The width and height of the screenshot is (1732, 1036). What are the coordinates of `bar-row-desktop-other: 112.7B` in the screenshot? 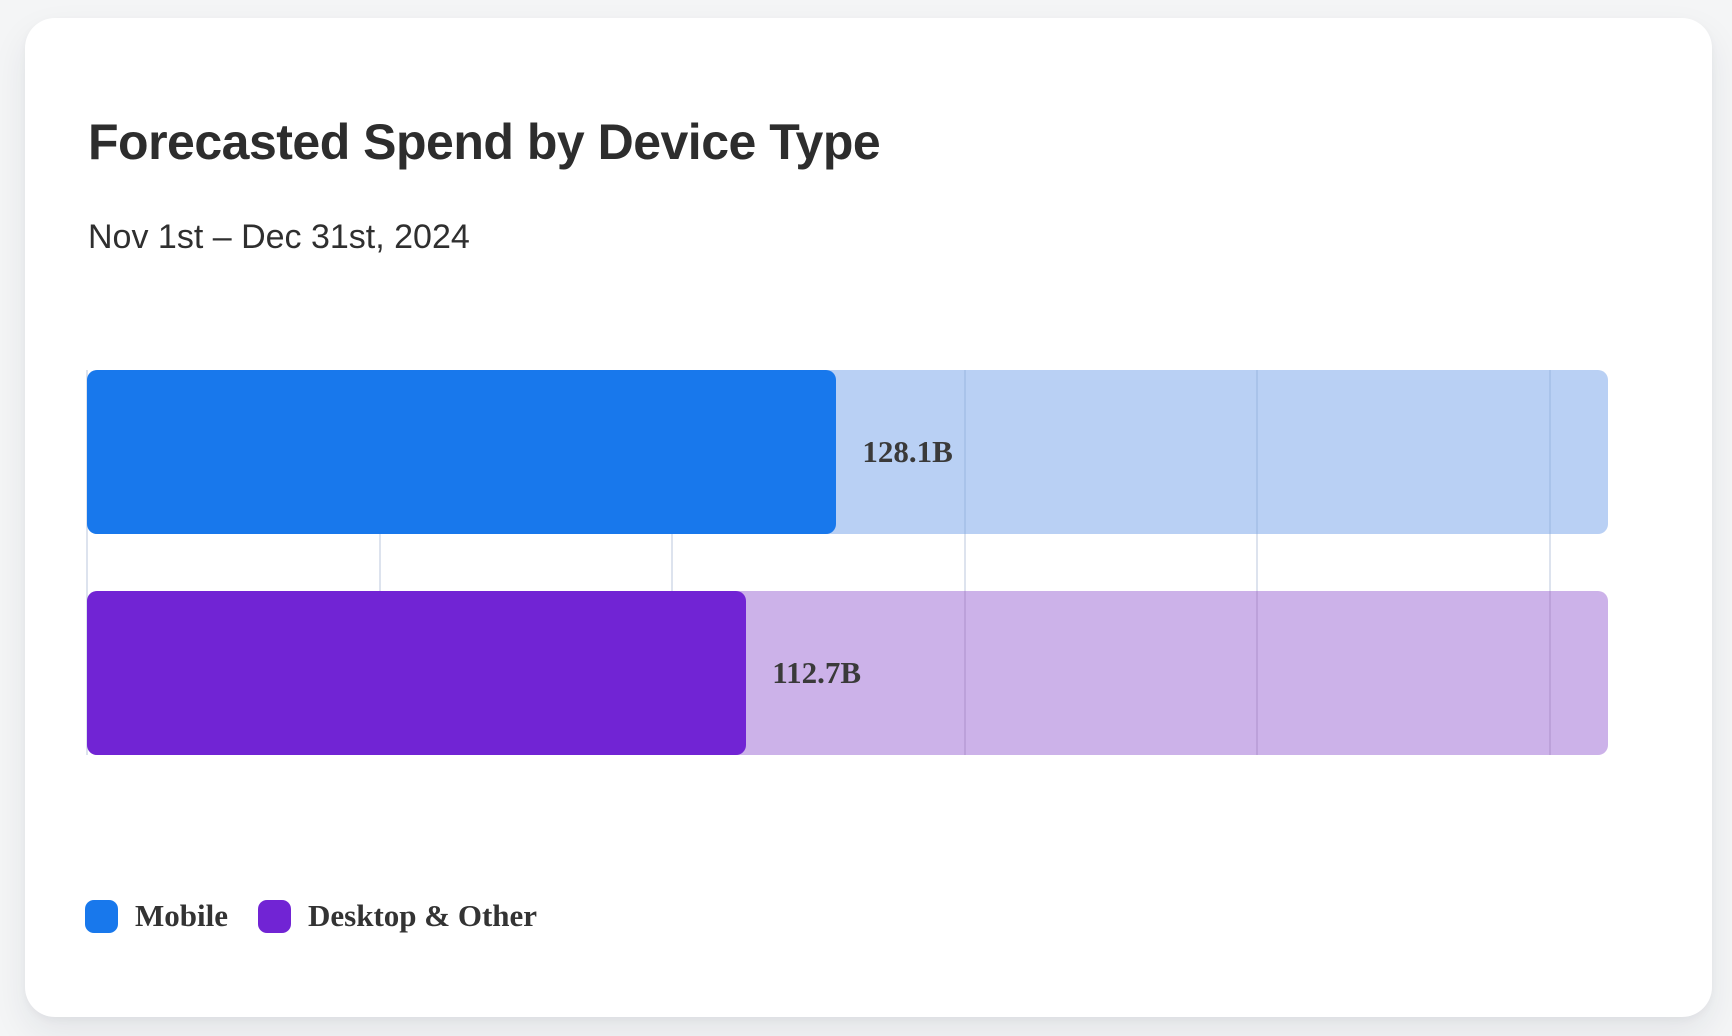 It's located at (847, 673).